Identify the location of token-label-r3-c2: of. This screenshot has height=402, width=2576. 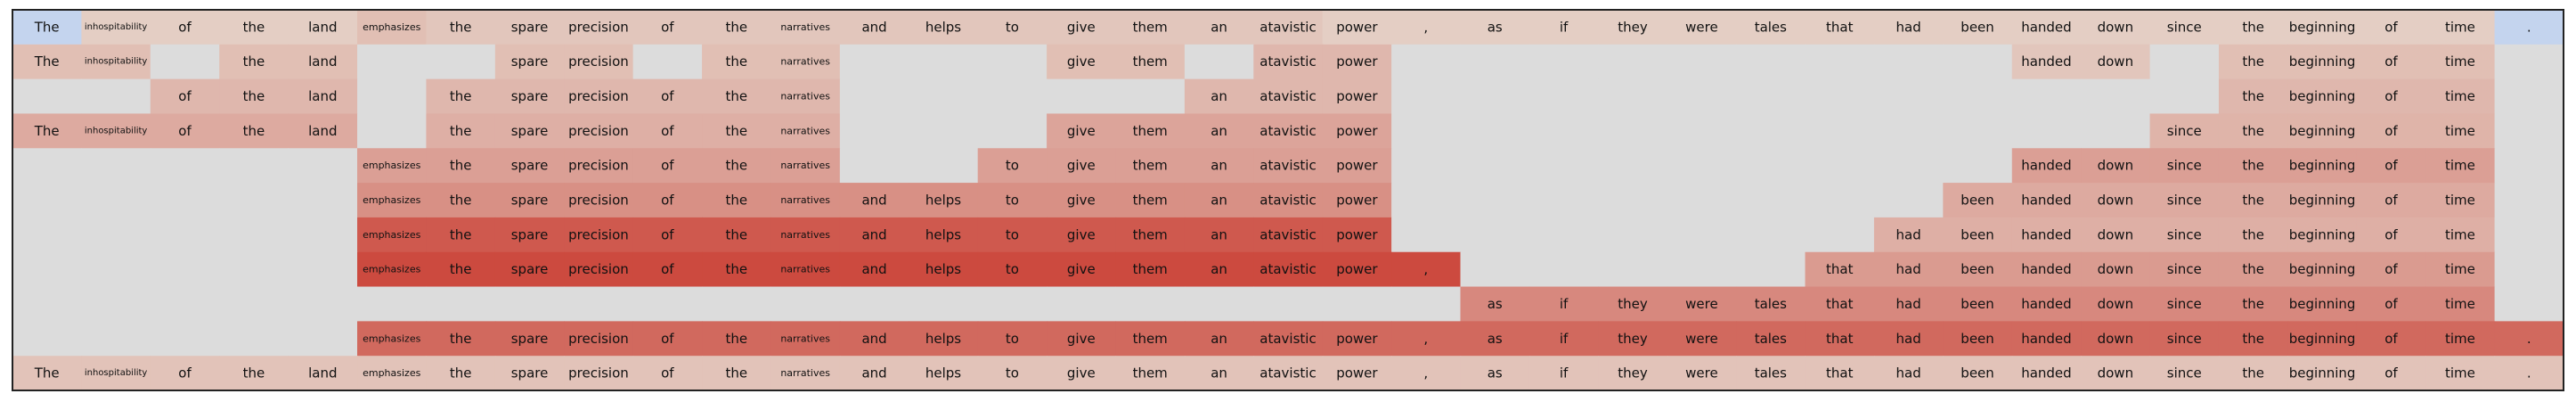
(185, 131).